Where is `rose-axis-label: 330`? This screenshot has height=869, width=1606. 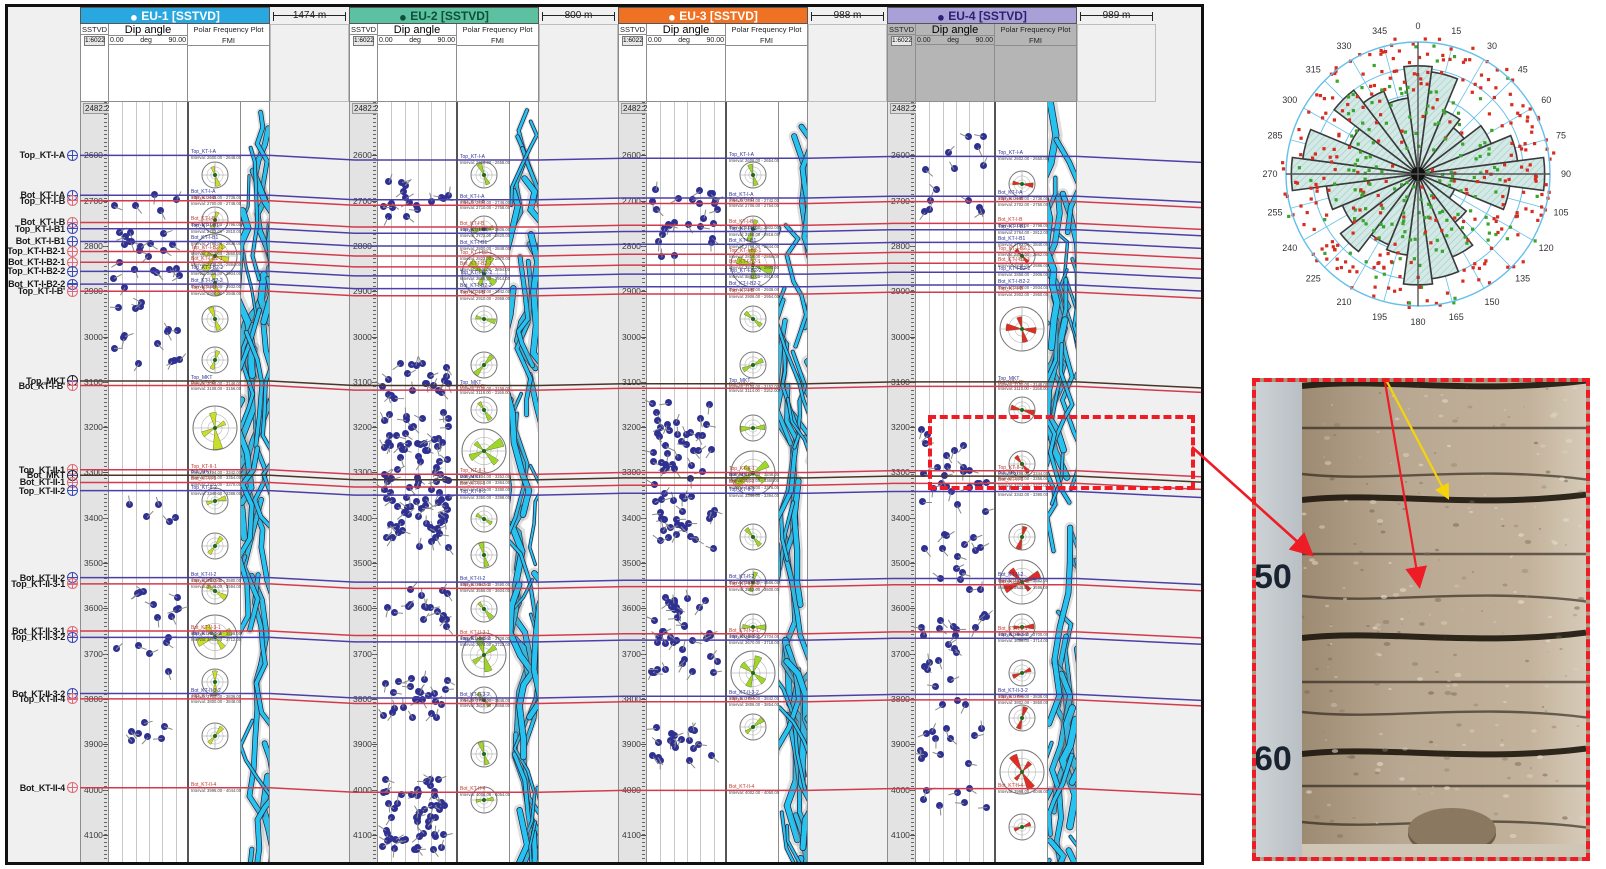
rose-axis-label: 330 is located at coordinates (1343, 46).